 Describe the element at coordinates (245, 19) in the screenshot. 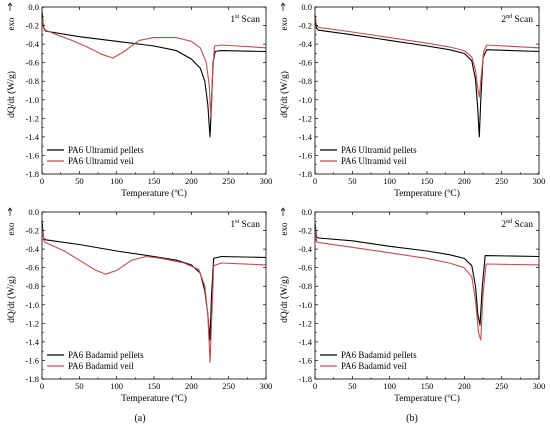

I see `scan-annotation: 1st Scan` at that location.